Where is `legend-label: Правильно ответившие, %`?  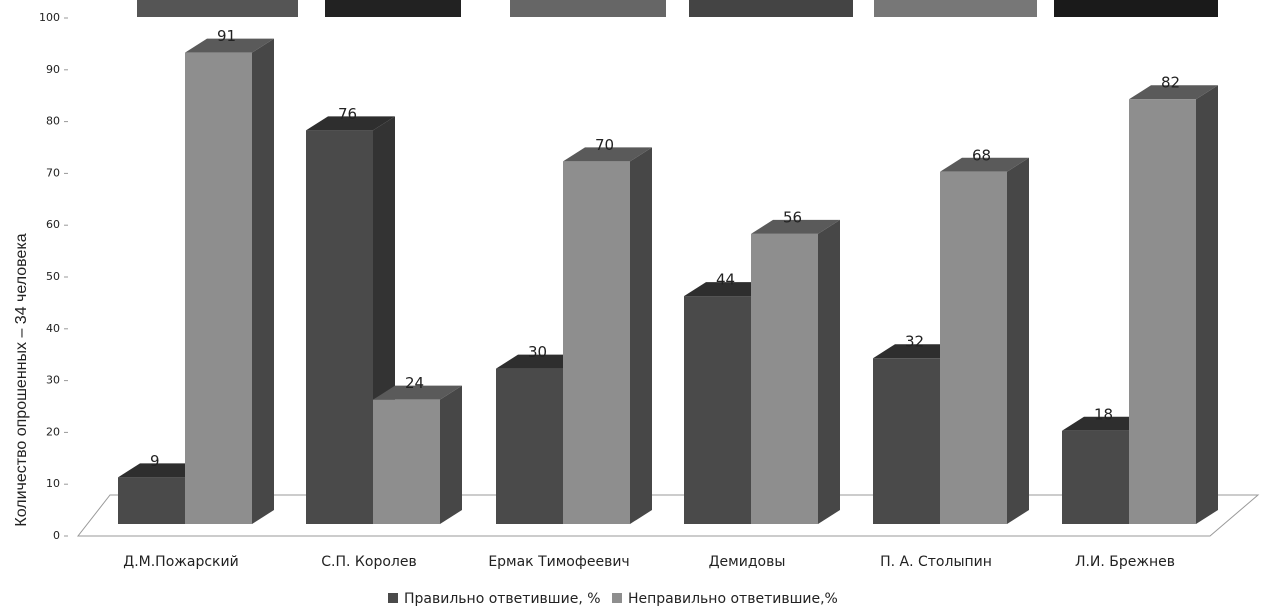 legend-label: Правильно ответившие, % is located at coordinates (502, 599).